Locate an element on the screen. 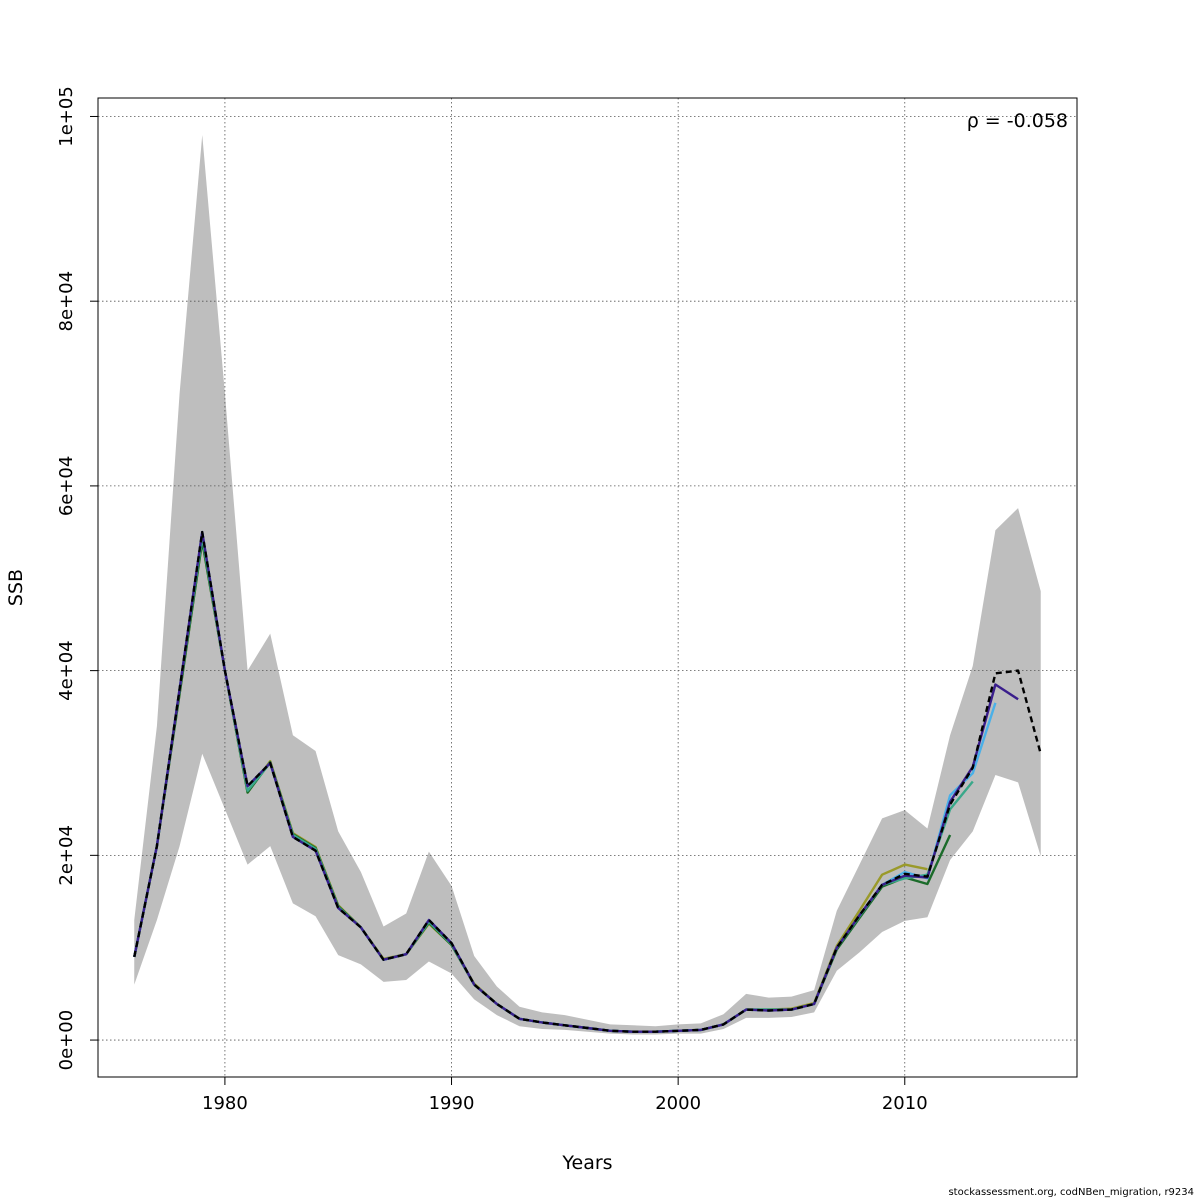 This screenshot has height=1200, width=1200. x-tick-label: 1980 is located at coordinates (225, 1103).